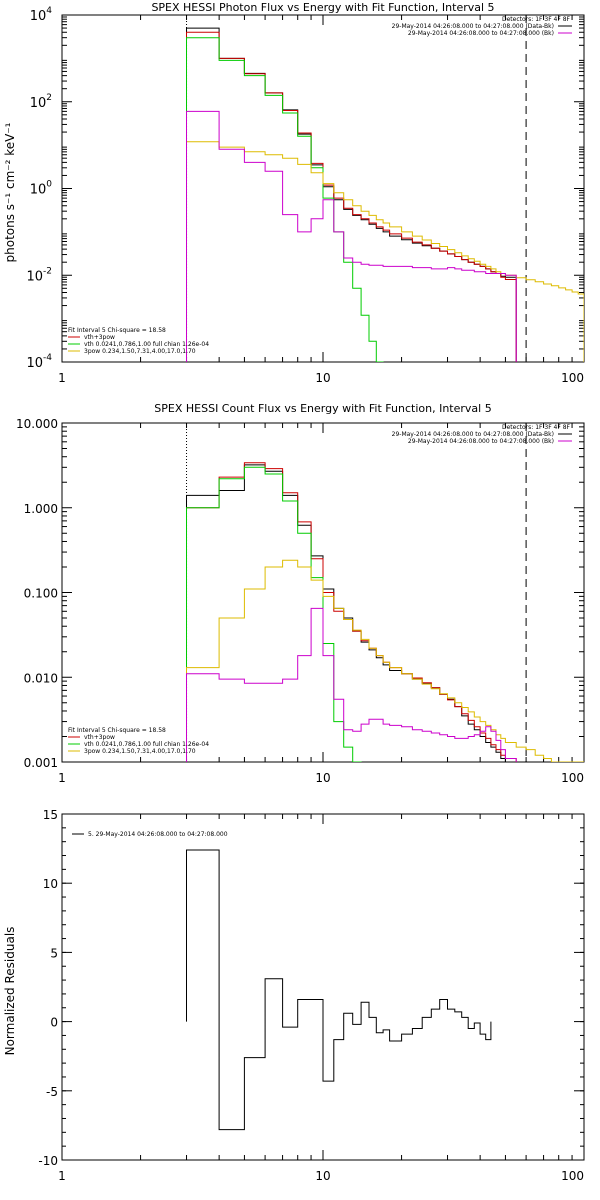  I want to click on y-tick-label: 15, so click(50, 815).